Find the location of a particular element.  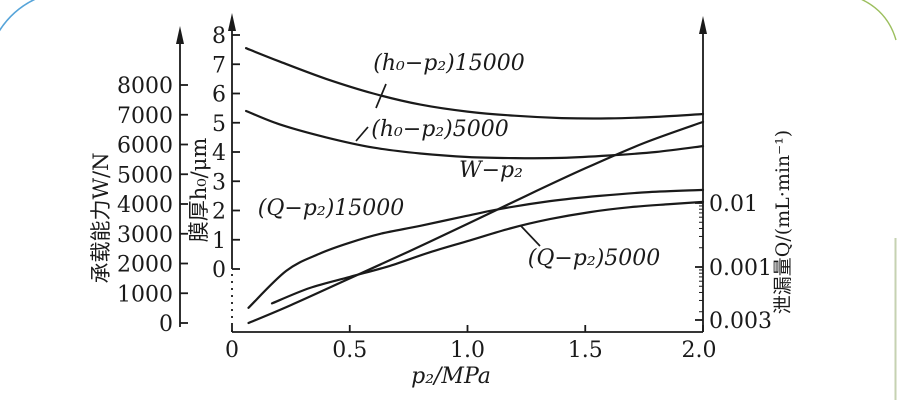

leak-axis-tick-label: 0.01 is located at coordinates (733, 204).